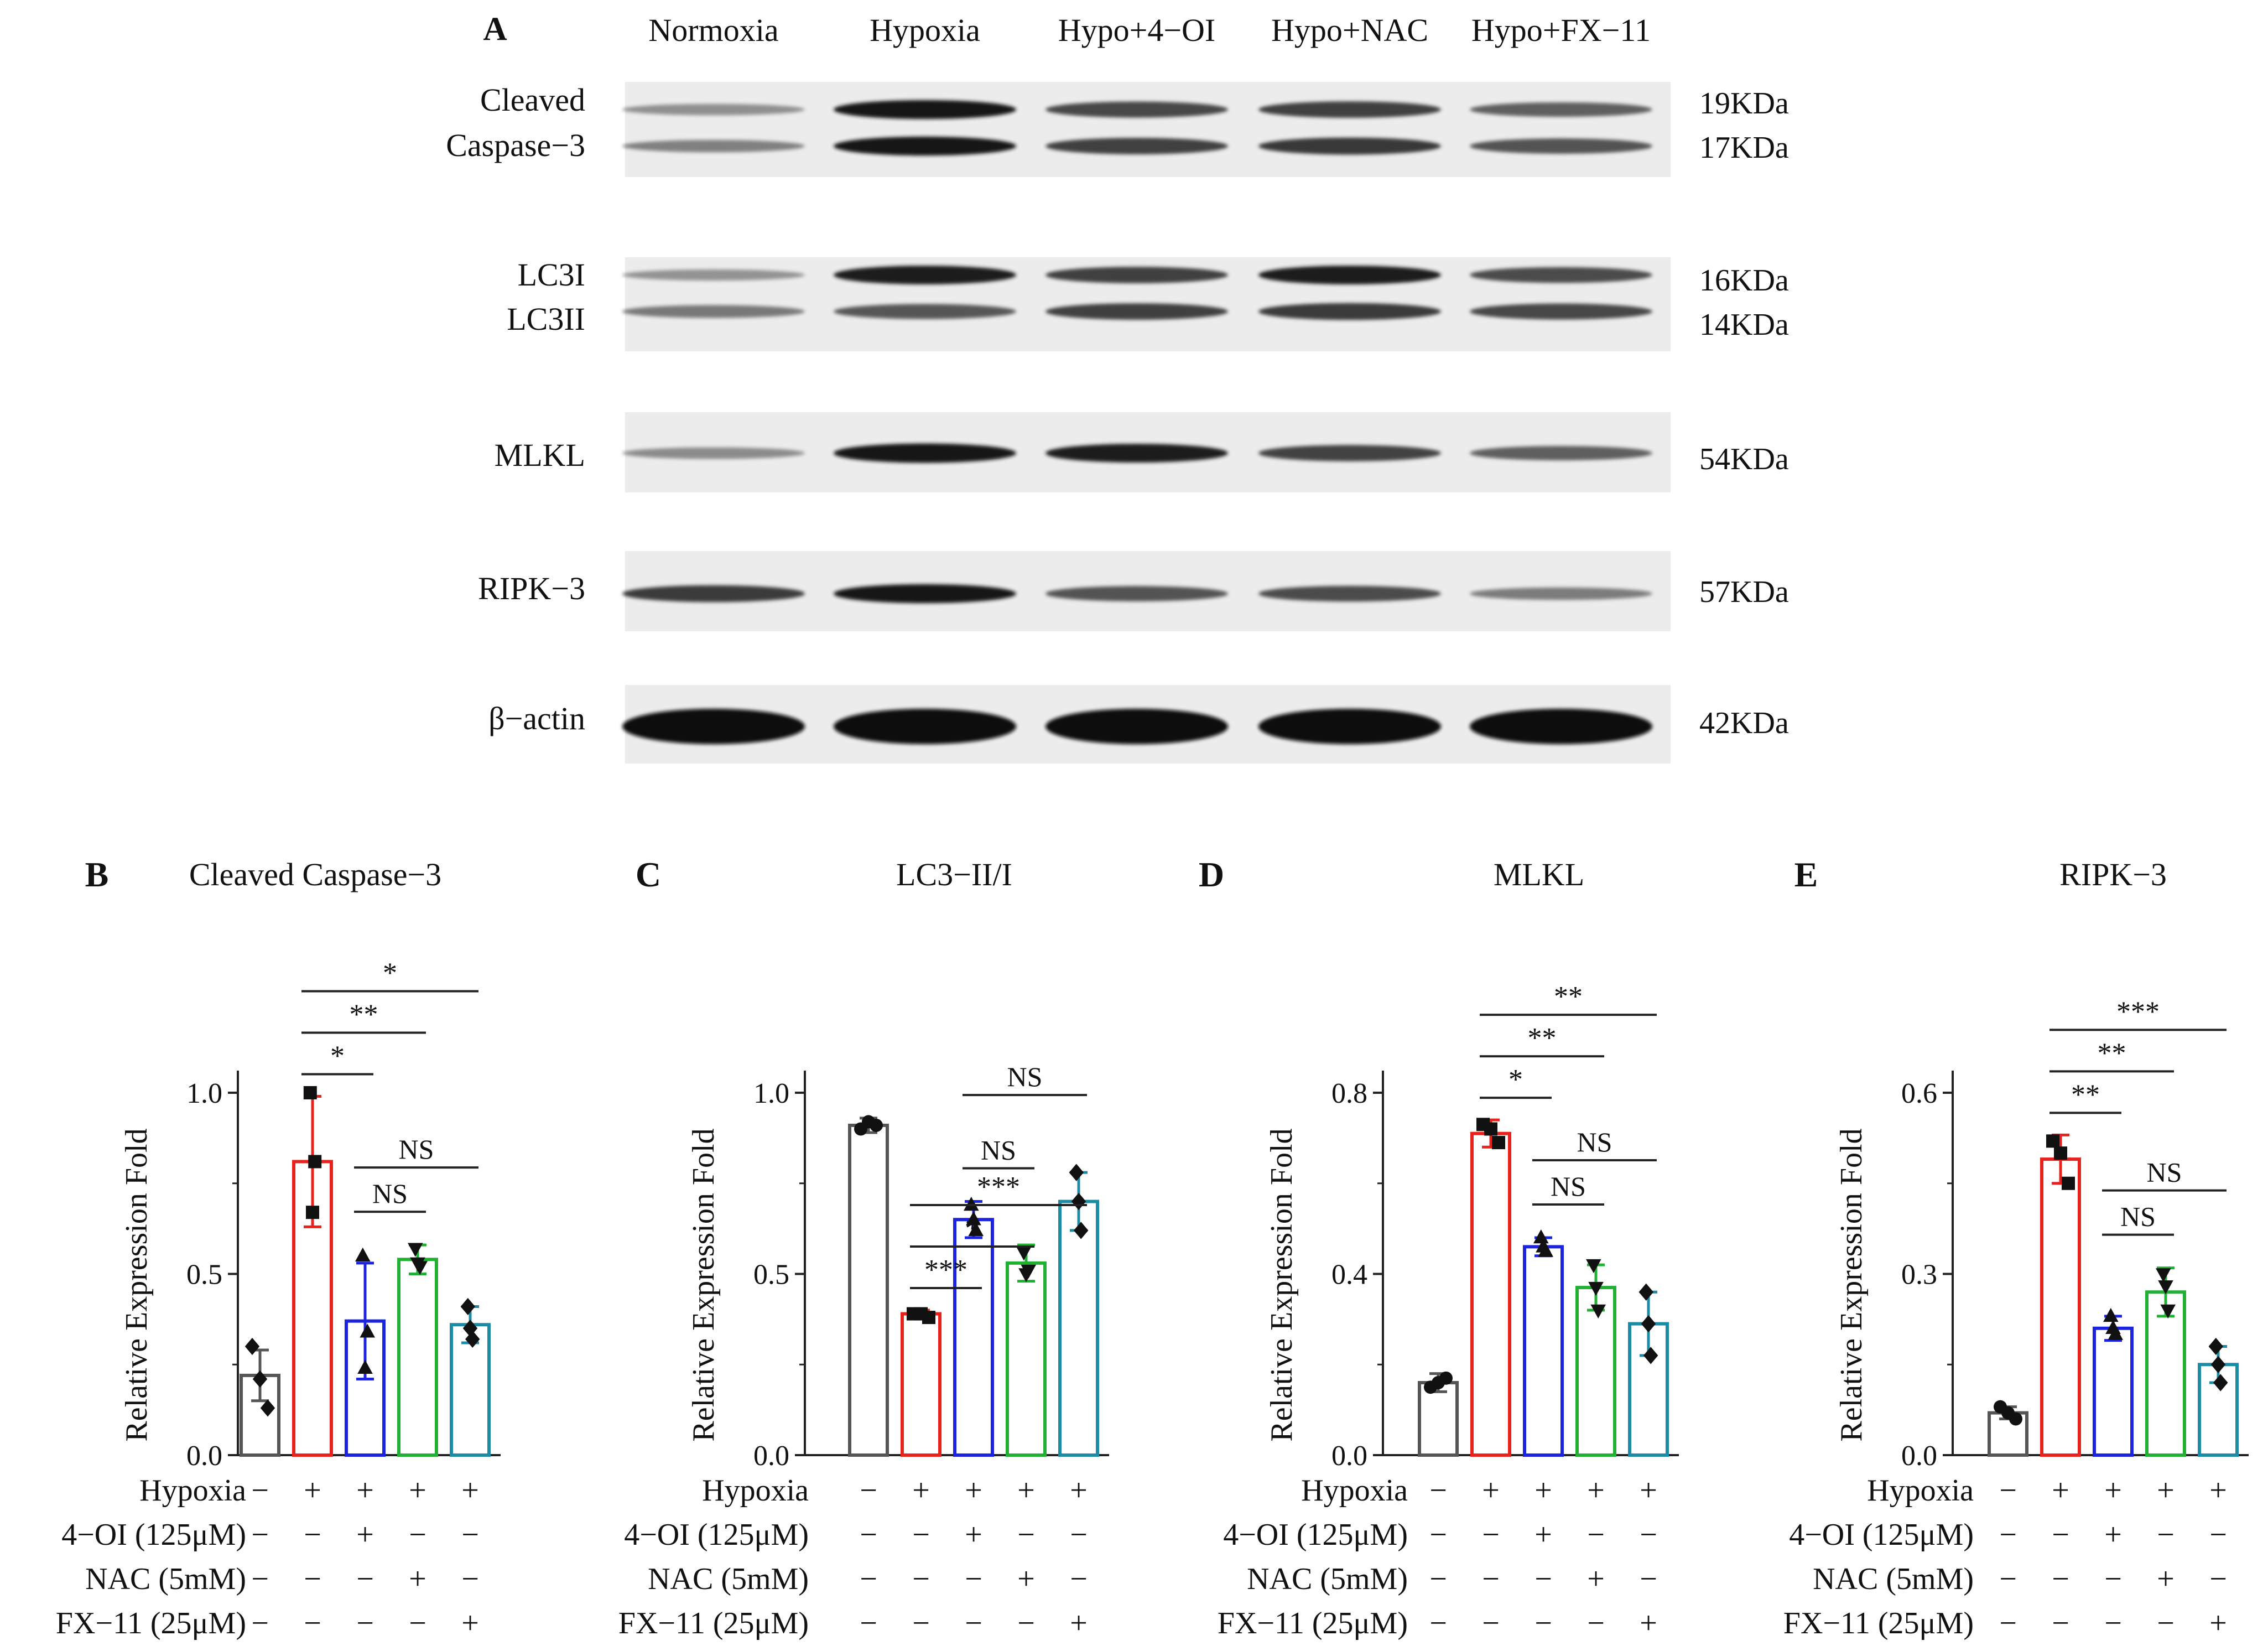  I want to click on protein-label: LC3II, so click(546, 319).